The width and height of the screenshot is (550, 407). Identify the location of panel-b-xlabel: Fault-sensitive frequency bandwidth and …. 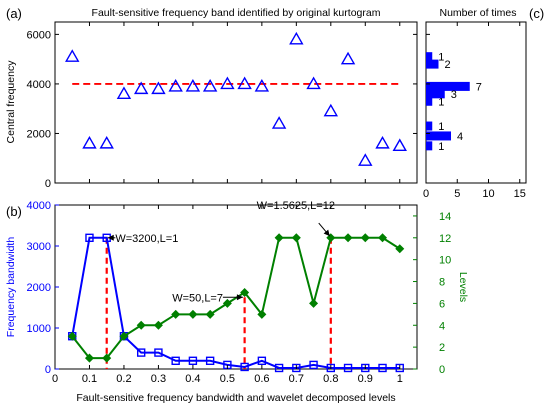
(235, 398).